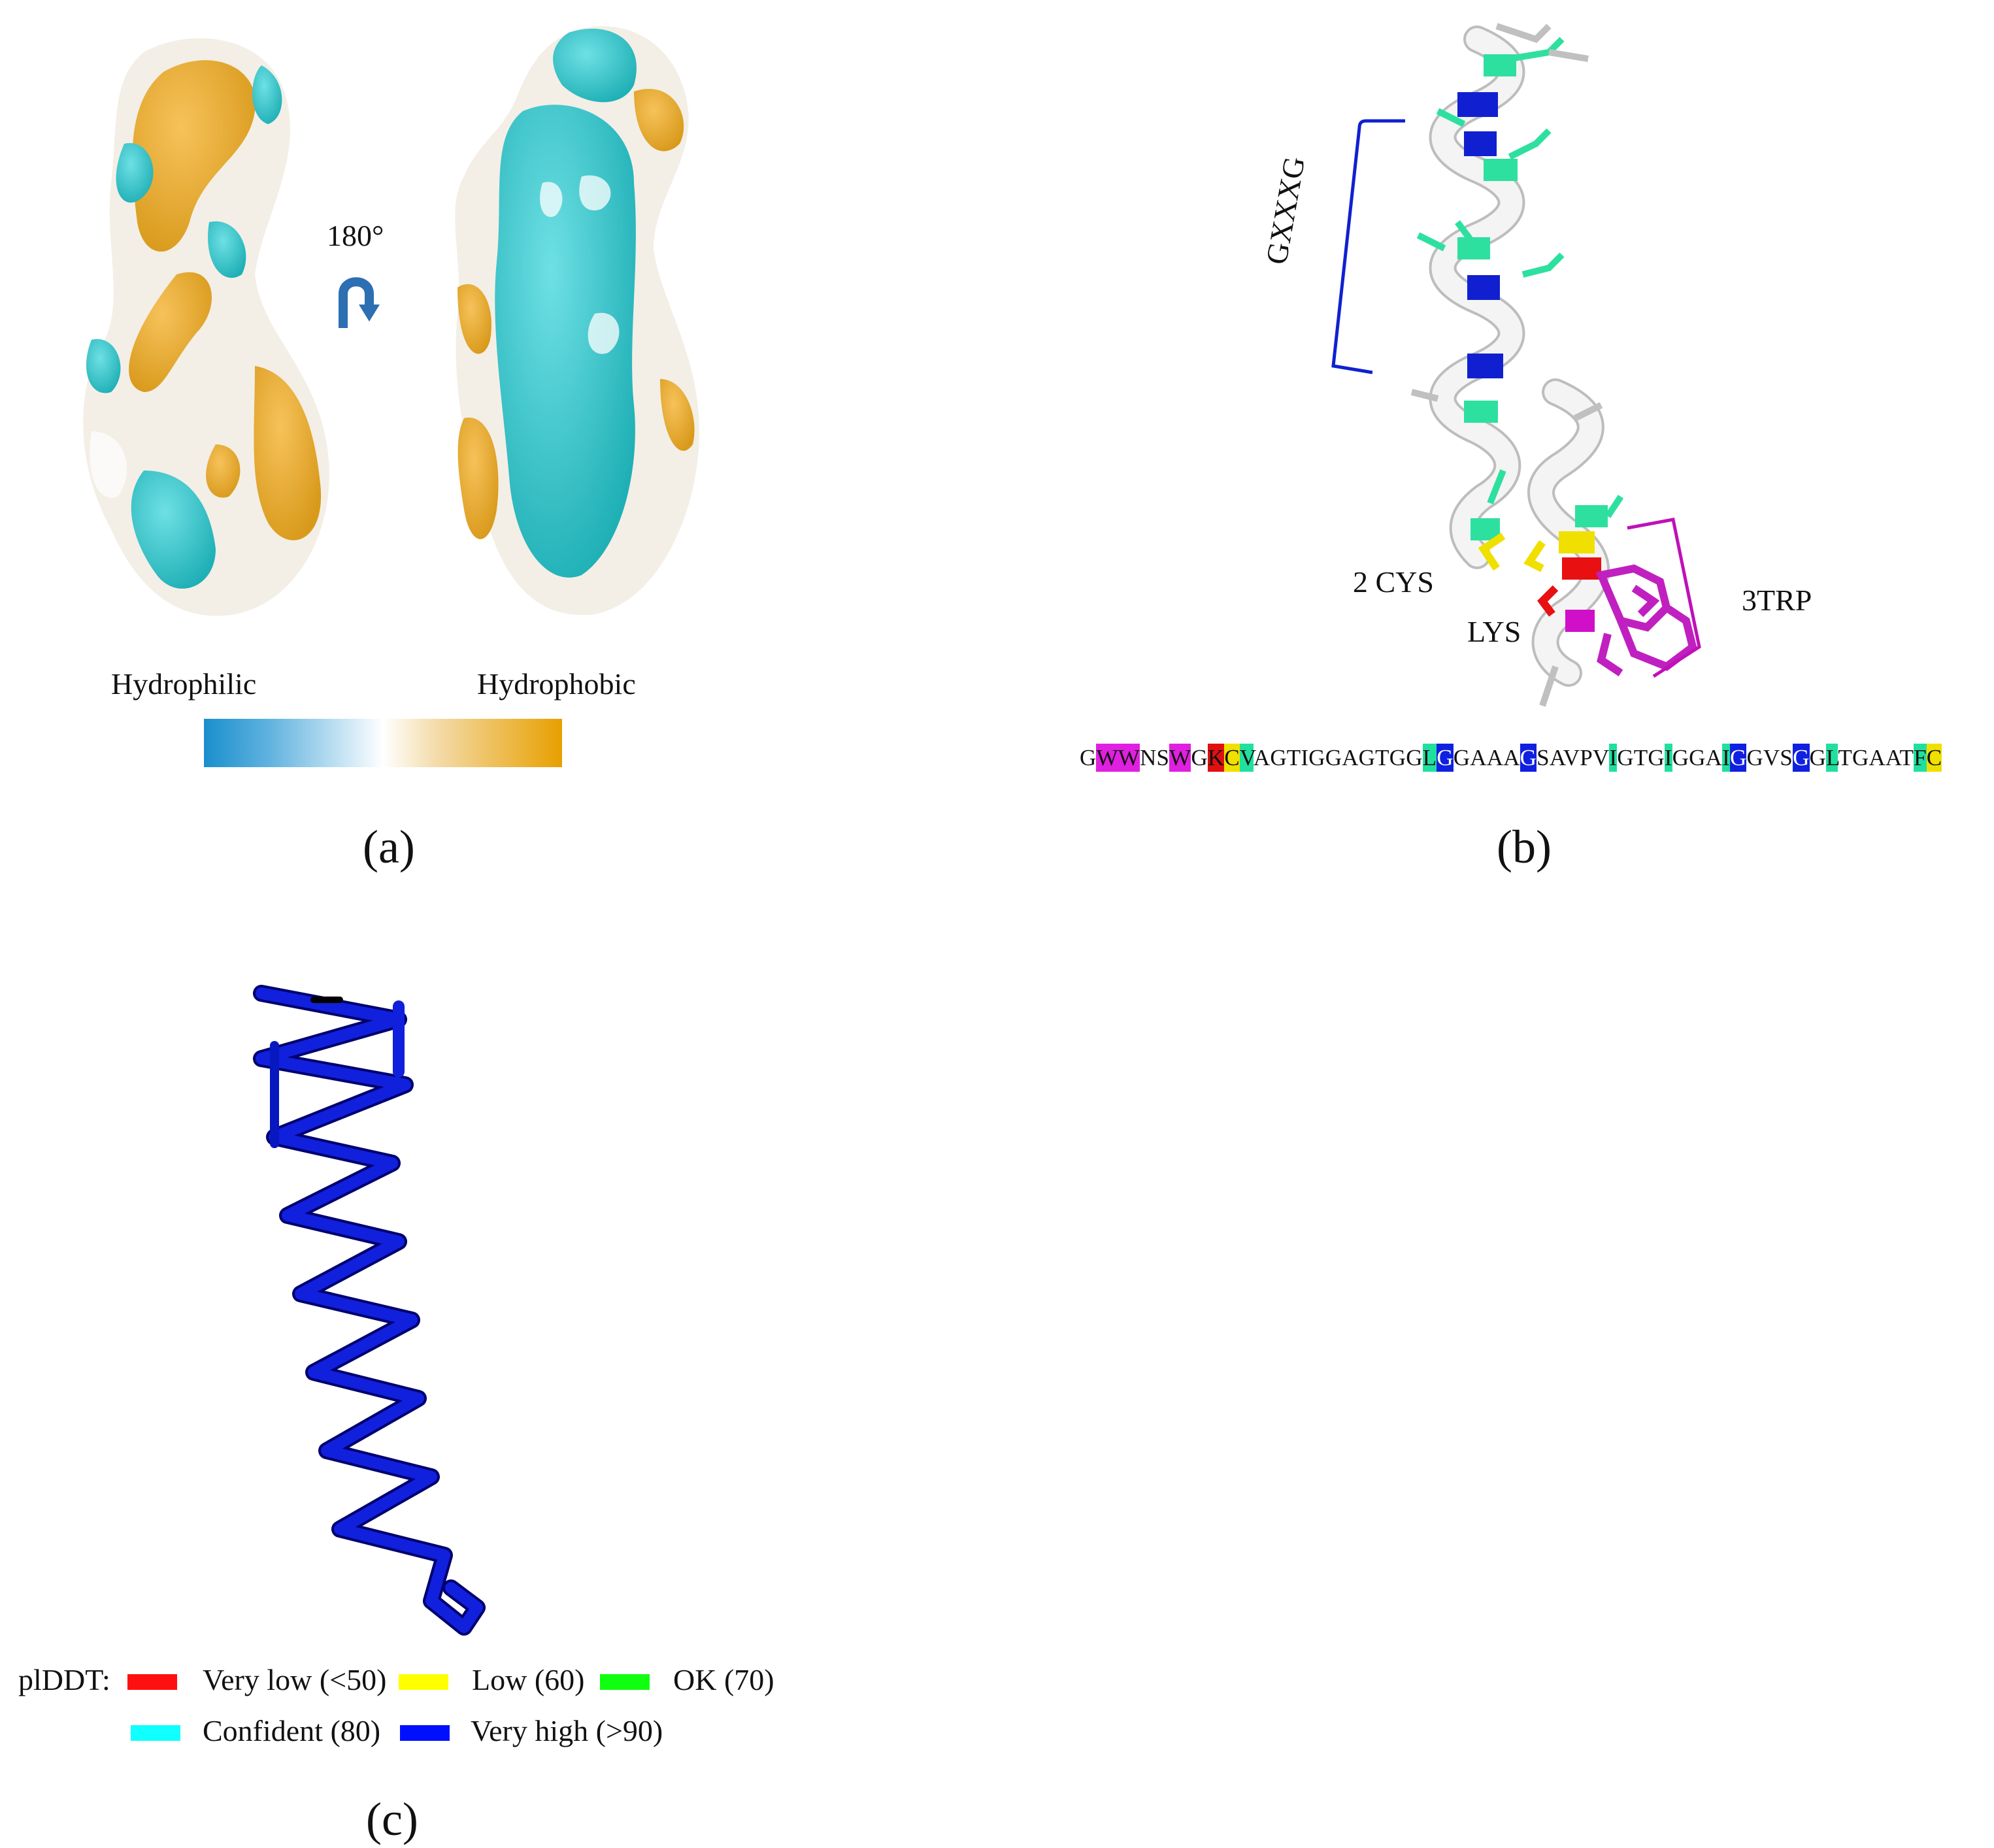  What do you see at coordinates (369, 1310) in the screenshot?
I see `plddt-ribbon-structure` at bounding box center [369, 1310].